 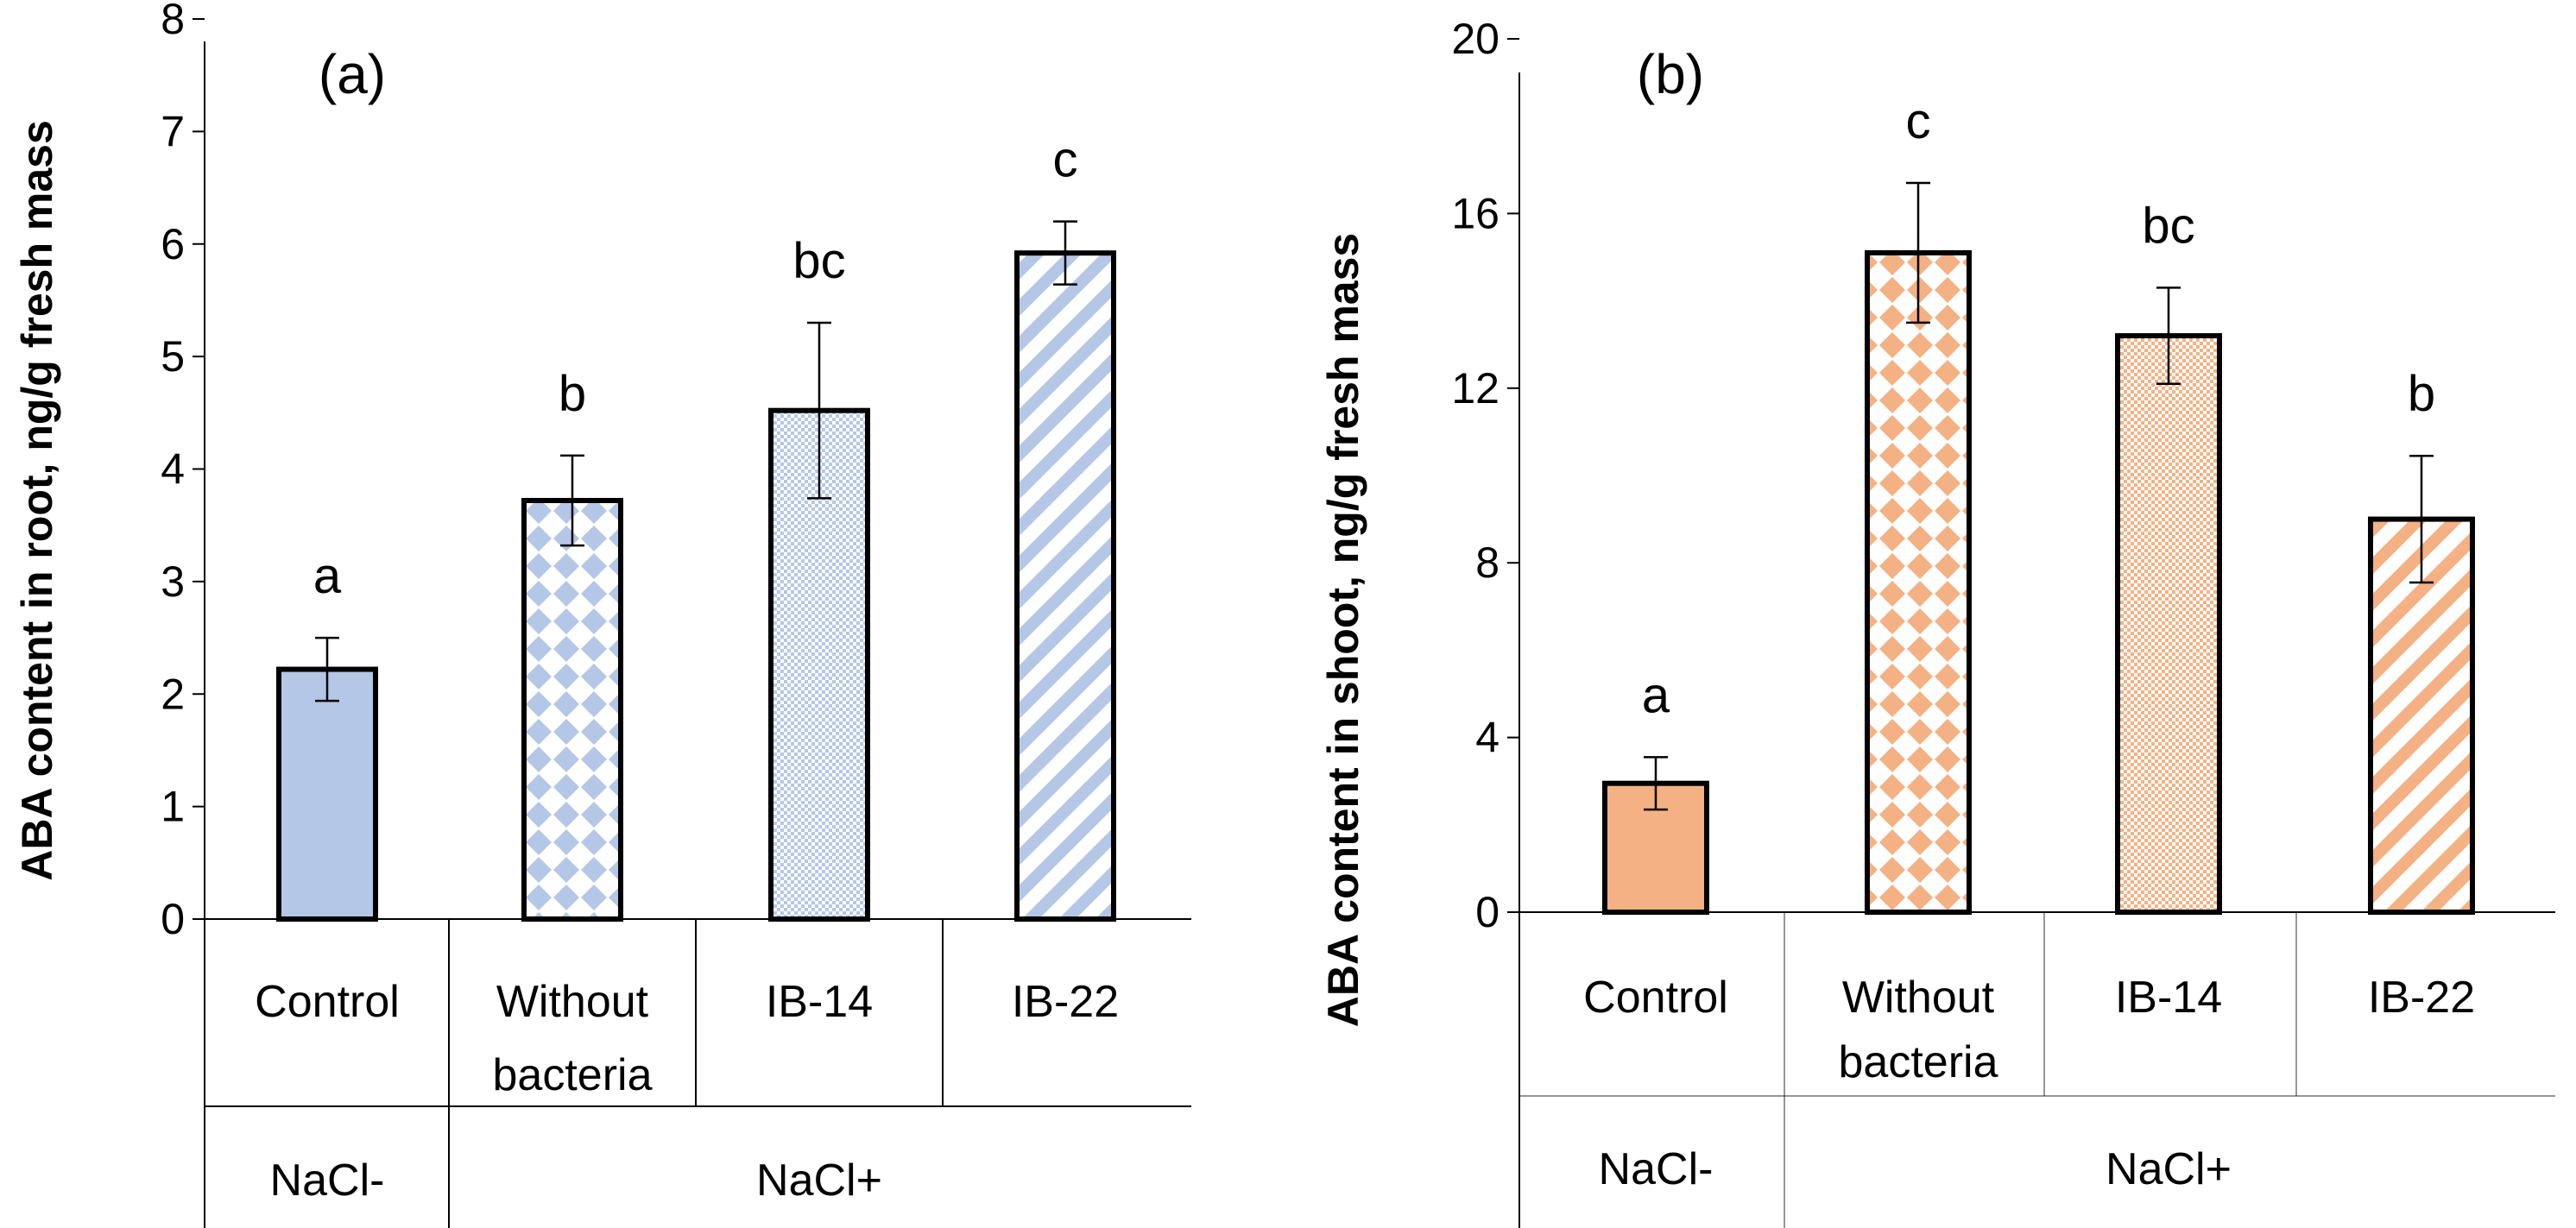 What do you see at coordinates (173, 469) in the screenshot?
I see `y-tick-label-a-4: 4` at bounding box center [173, 469].